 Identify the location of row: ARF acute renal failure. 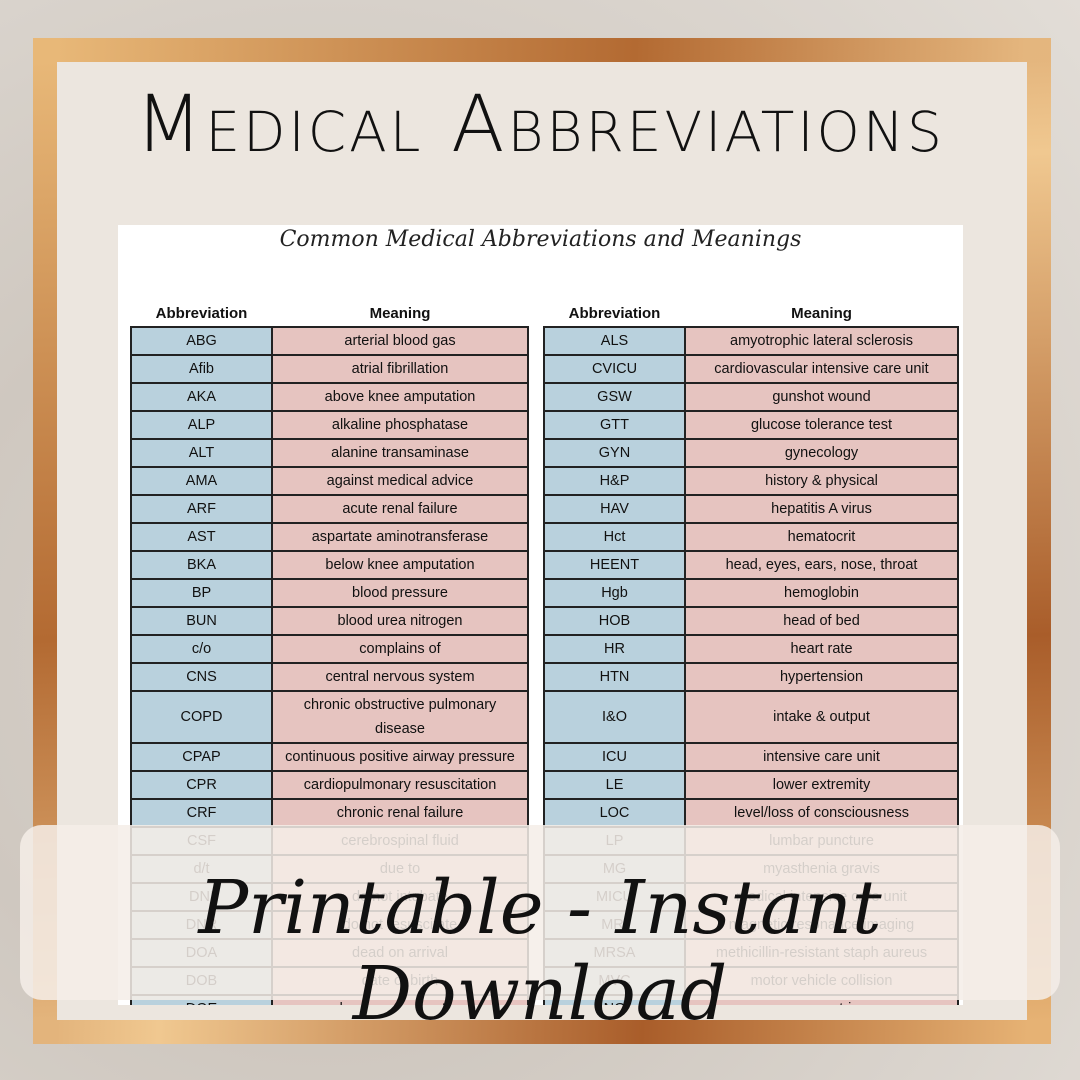
(329, 509).